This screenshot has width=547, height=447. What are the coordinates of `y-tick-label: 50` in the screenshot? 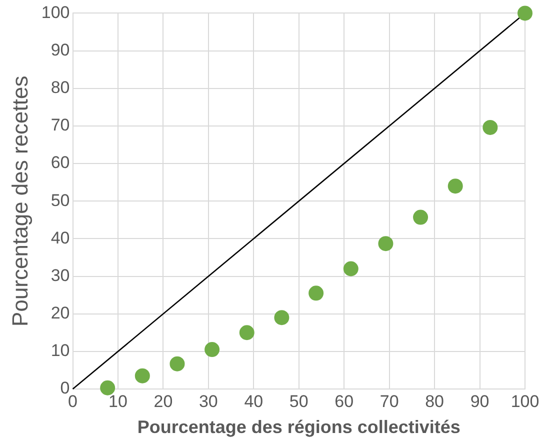 It's located at (60, 200).